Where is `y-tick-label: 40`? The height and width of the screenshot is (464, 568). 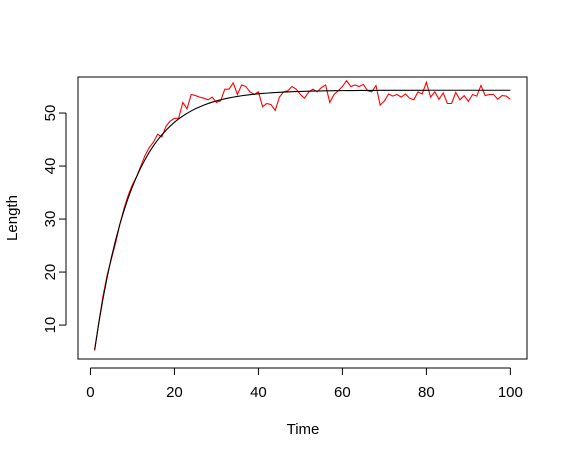
y-tick-label: 40 is located at coordinates (50, 166).